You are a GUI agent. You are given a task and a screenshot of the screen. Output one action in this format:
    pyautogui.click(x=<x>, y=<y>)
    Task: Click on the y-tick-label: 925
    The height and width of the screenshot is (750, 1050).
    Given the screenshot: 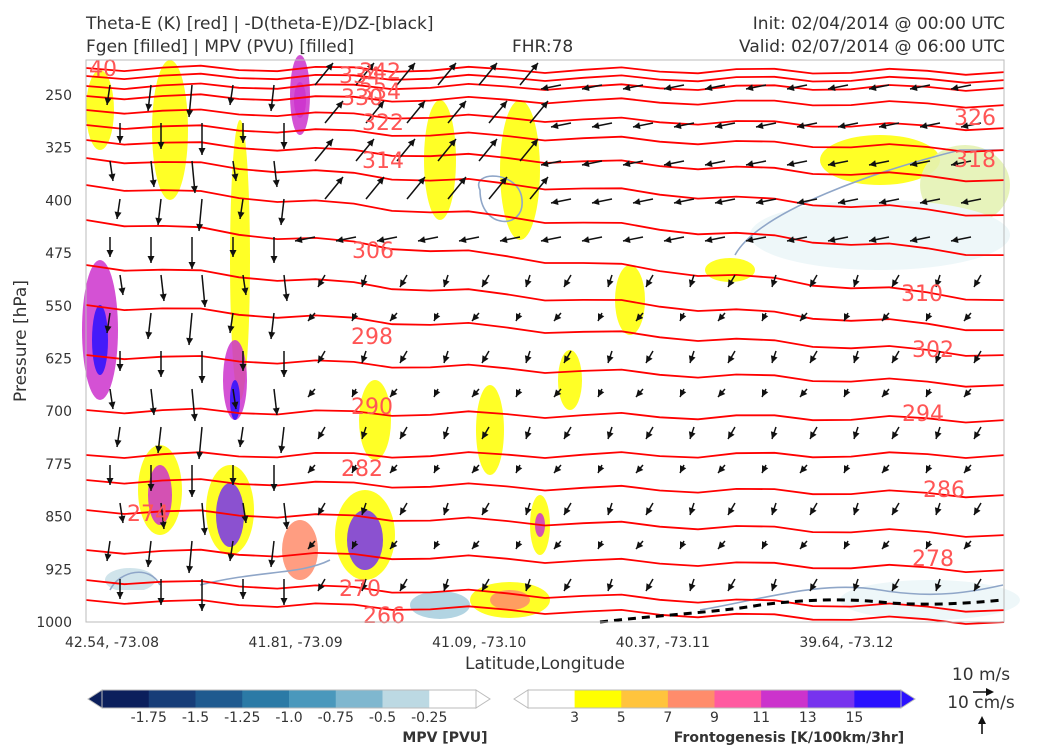 What is the action you would take?
    pyautogui.click(x=58, y=570)
    